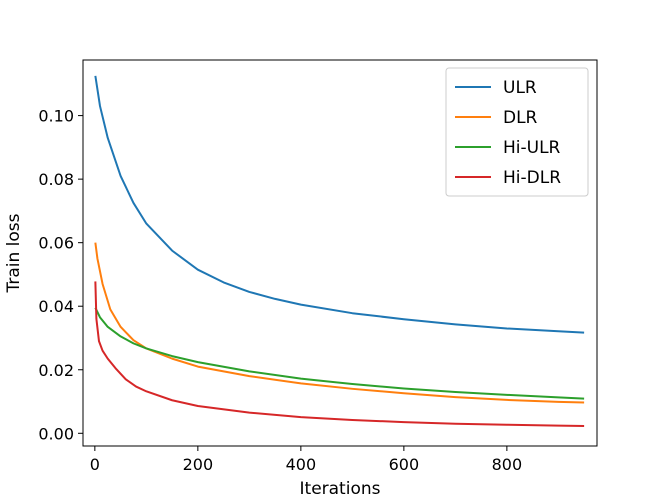 Image resolution: width=664 pixels, height=498 pixels. Describe the element at coordinates (56, 433) in the screenshot. I see `y-tick-label: 0.00` at that location.